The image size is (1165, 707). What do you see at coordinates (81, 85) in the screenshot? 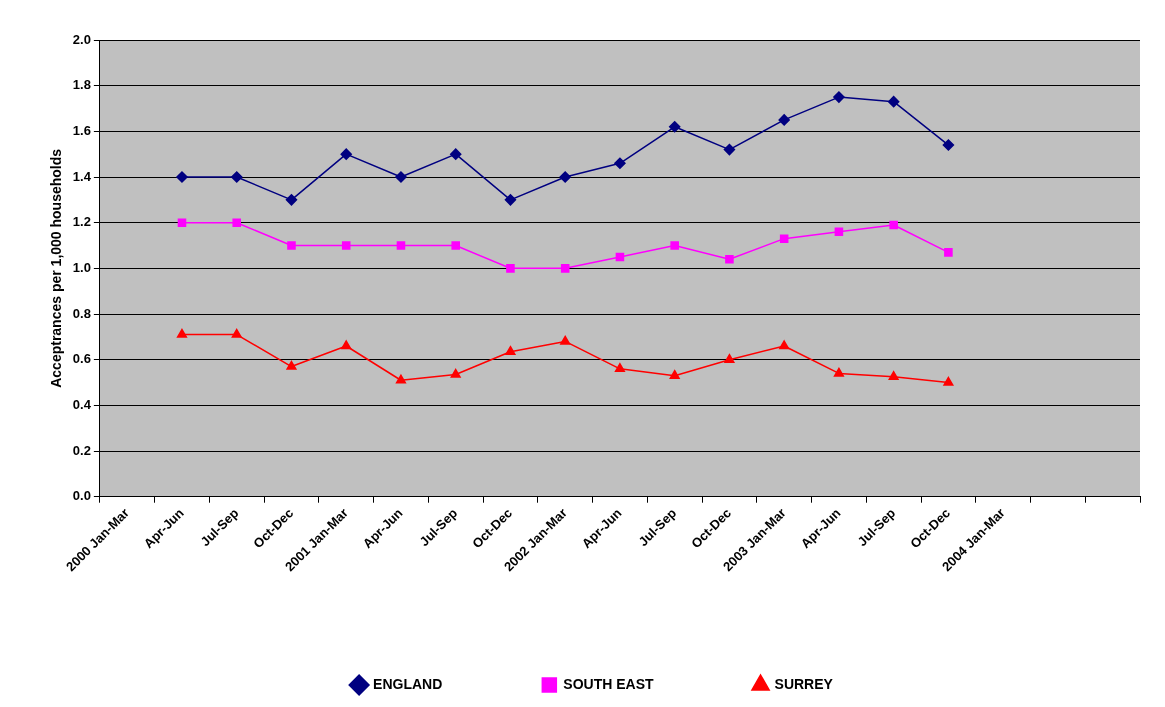
I see `y-tick-label: 1.8` at bounding box center [81, 85].